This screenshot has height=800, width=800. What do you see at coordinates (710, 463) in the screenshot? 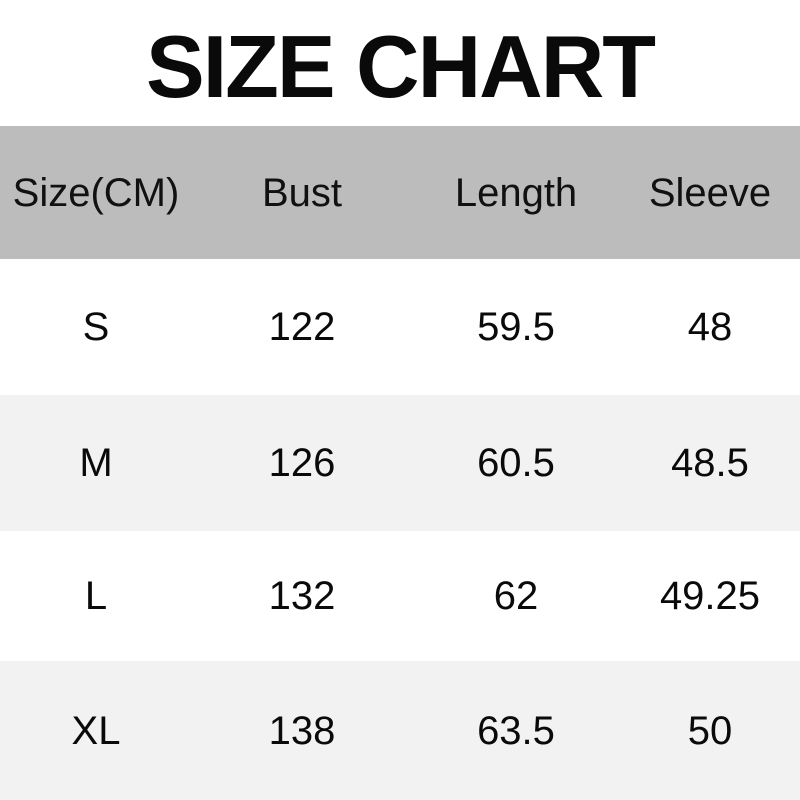
I see `cell-sleeve: 48.5` at bounding box center [710, 463].